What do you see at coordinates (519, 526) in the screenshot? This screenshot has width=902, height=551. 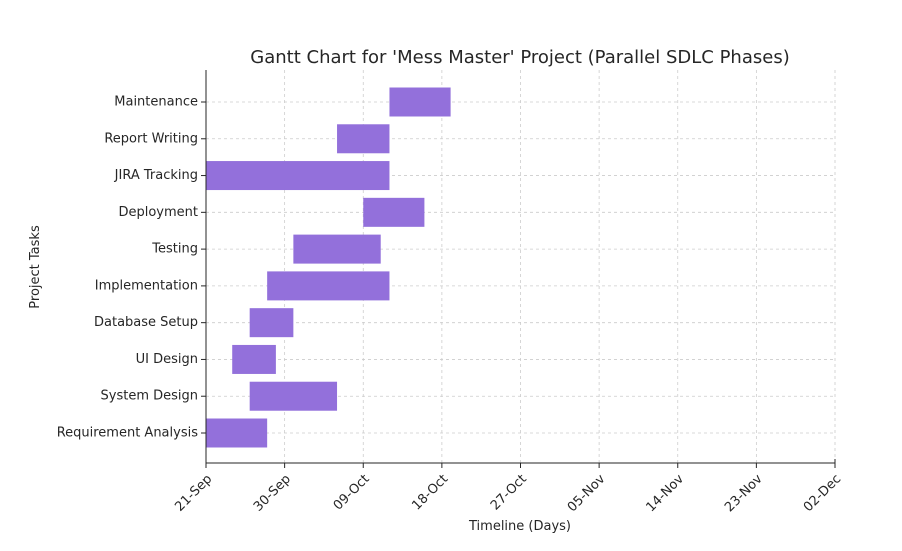 I see `x-axis-title: Timeline (Days)` at bounding box center [519, 526].